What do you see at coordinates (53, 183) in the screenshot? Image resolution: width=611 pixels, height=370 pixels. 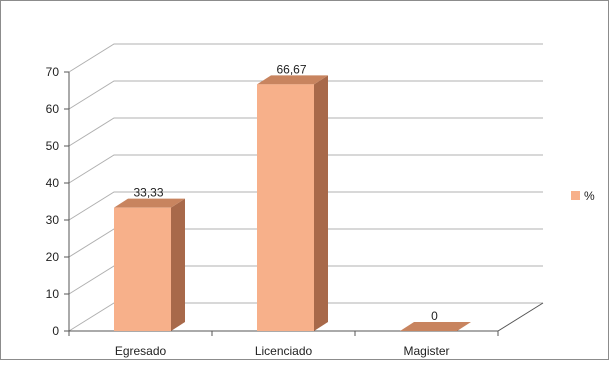 I see `y-tick-label: 40` at bounding box center [53, 183].